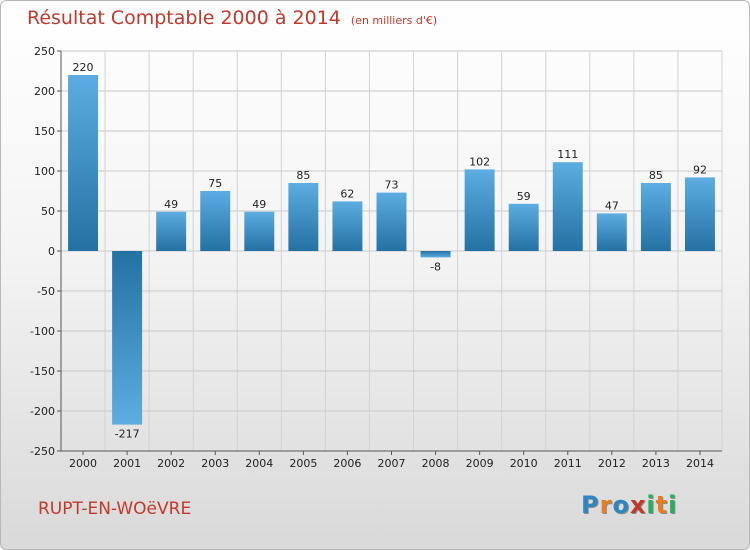 Image resolution: width=750 pixels, height=550 pixels. I want to click on data-label-2006: 62, so click(347, 193).